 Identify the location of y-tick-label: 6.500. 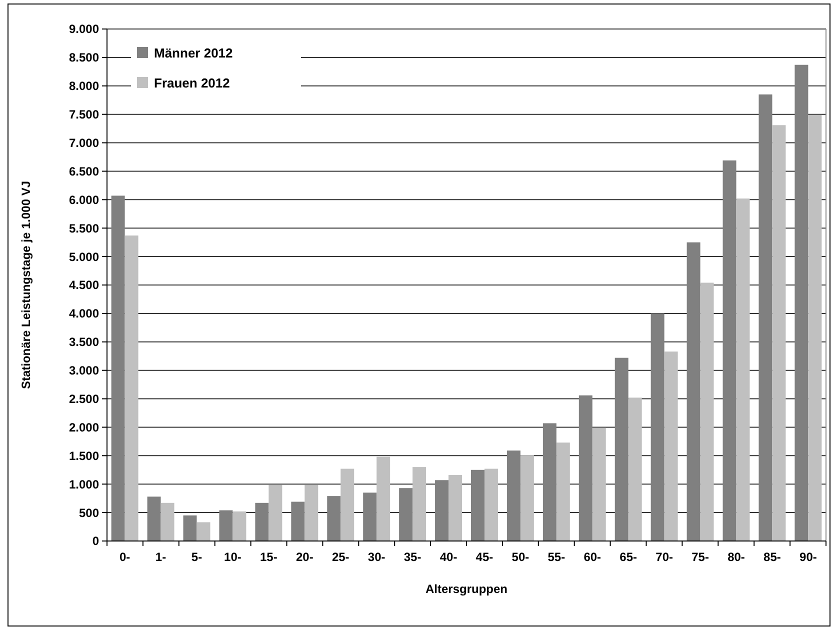
(84, 171).